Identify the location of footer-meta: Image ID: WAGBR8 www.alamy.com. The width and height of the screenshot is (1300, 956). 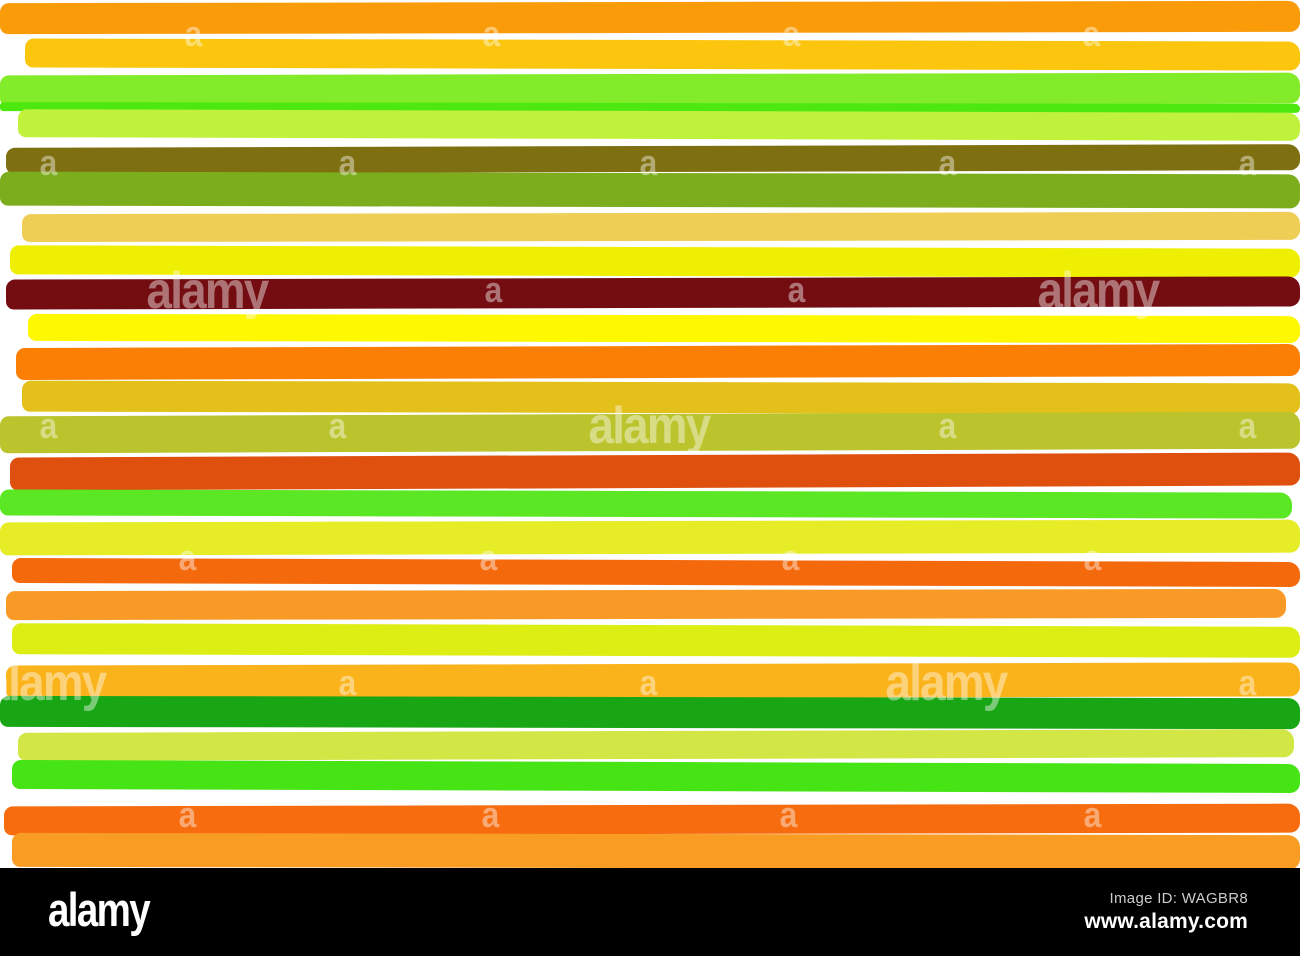
(1166, 912).